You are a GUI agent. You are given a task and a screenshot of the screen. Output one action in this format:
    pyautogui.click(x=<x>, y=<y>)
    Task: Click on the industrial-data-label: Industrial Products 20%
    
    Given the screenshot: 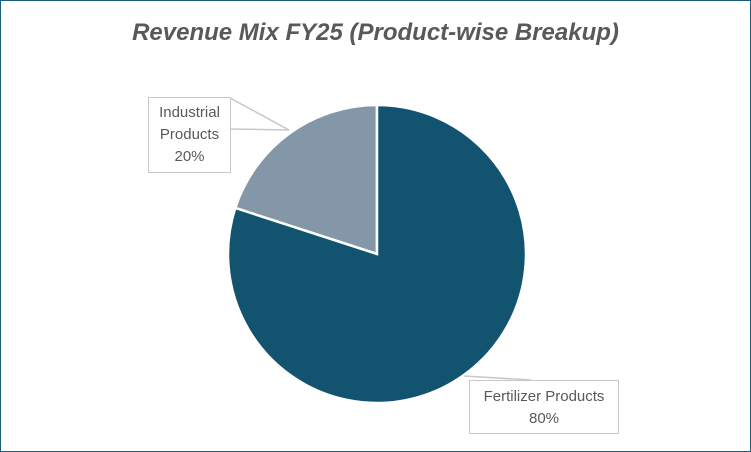 What is the action you would take?
    pyautogui.click(x=189, y=135)
    